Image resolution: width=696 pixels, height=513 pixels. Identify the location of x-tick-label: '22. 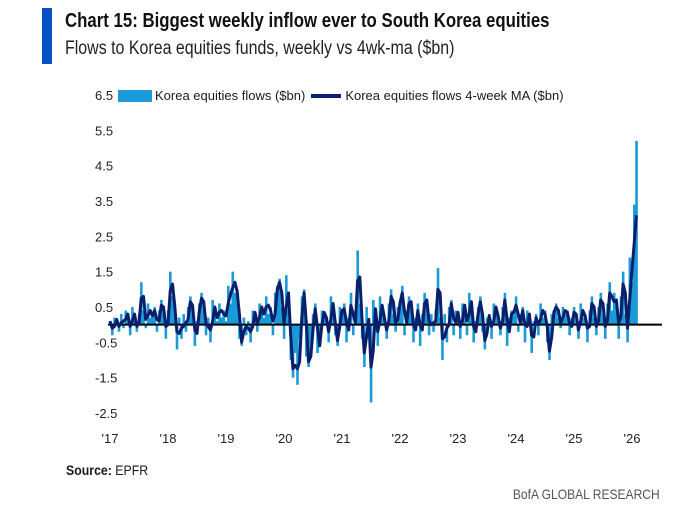
(400, 438).